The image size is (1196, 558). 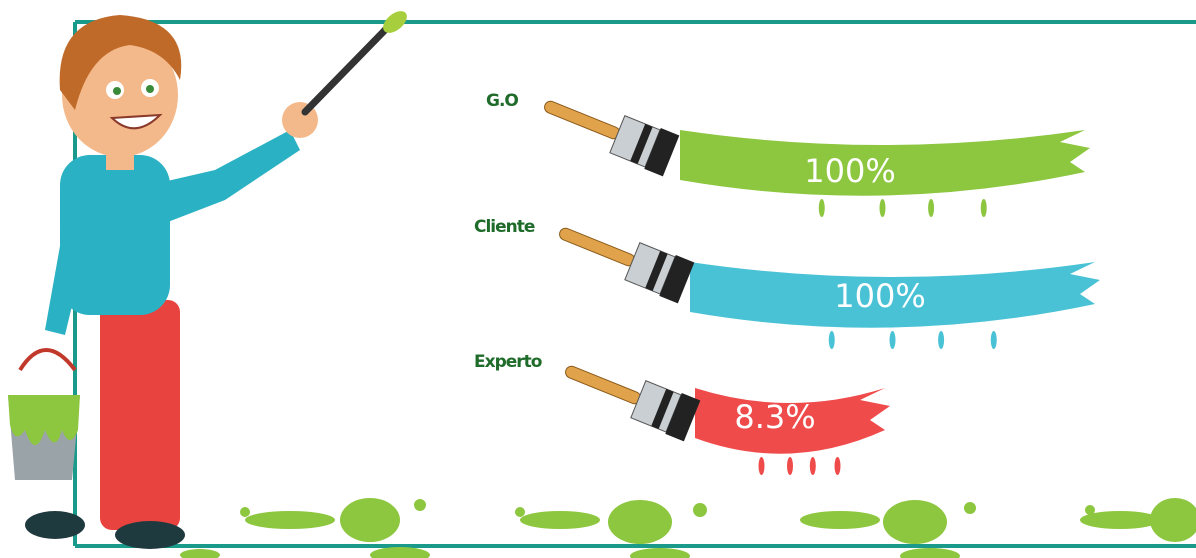 I want to click on paint-splats, so click(x=688, y=528).